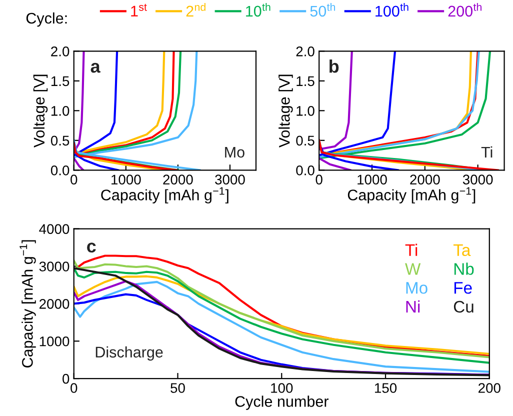 This screenshot has height=416, width=513. Describe the element at coordinates (282, 388) in the screenshot. I see `x-tick-label: 100` at that location.